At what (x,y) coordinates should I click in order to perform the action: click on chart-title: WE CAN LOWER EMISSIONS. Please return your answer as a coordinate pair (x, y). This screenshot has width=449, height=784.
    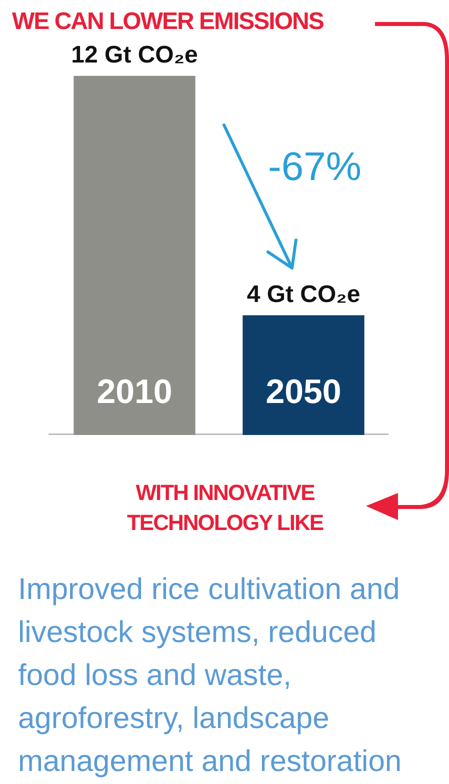
    Looking at the image, I should click on (168, 22).